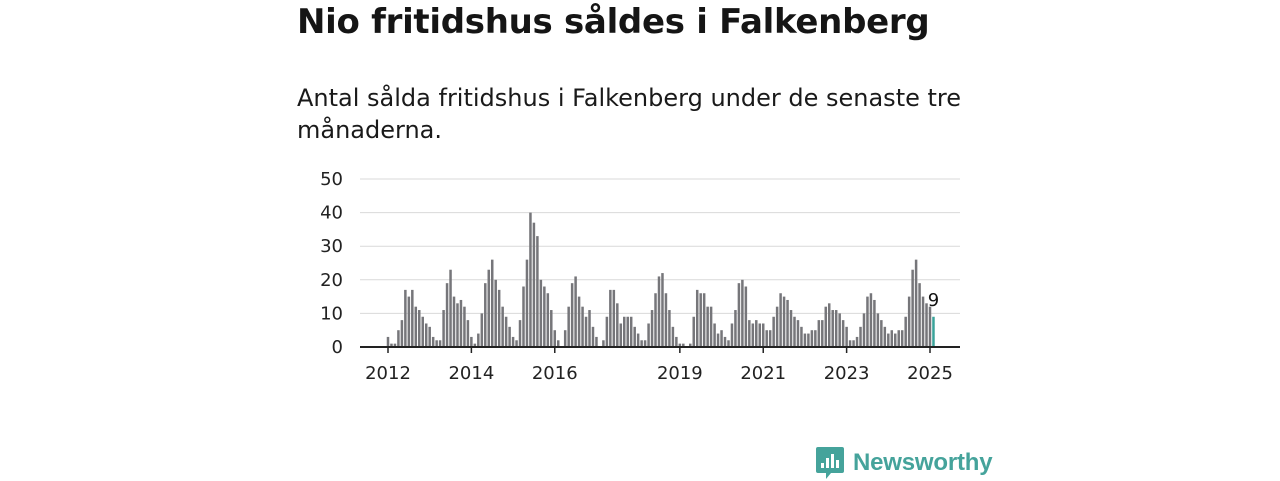 The width and height of the screenshot is (1280, 481). Describe the element at coordinates (555, 373) in the screenshot. I see `x-tick-label: 2016` at that location.